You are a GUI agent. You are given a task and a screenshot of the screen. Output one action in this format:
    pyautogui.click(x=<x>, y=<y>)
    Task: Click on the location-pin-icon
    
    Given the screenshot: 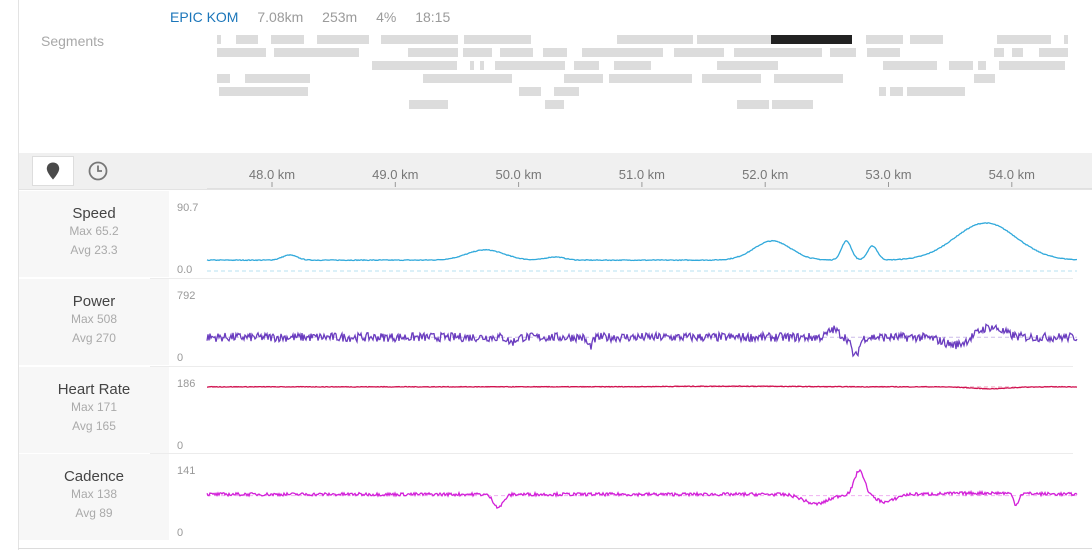 What is the action you would take?
    pyautogui.click(x=53, y=171)
    